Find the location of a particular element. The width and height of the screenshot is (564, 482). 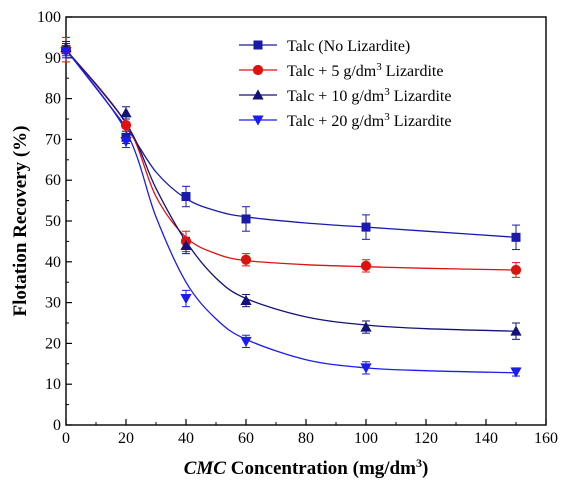

x-tick-label: 20 is located at coordinates (126, 438).